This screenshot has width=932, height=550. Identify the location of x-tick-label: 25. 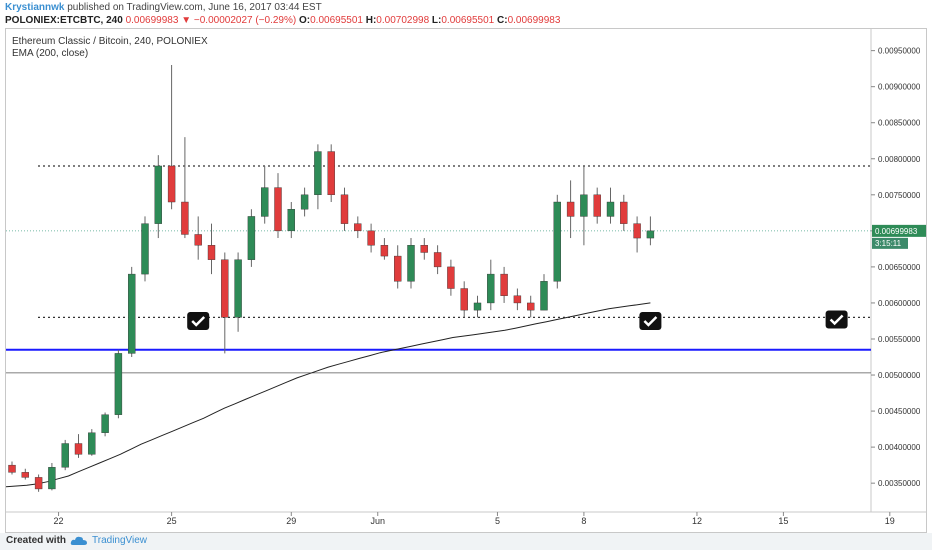
(172, 521).